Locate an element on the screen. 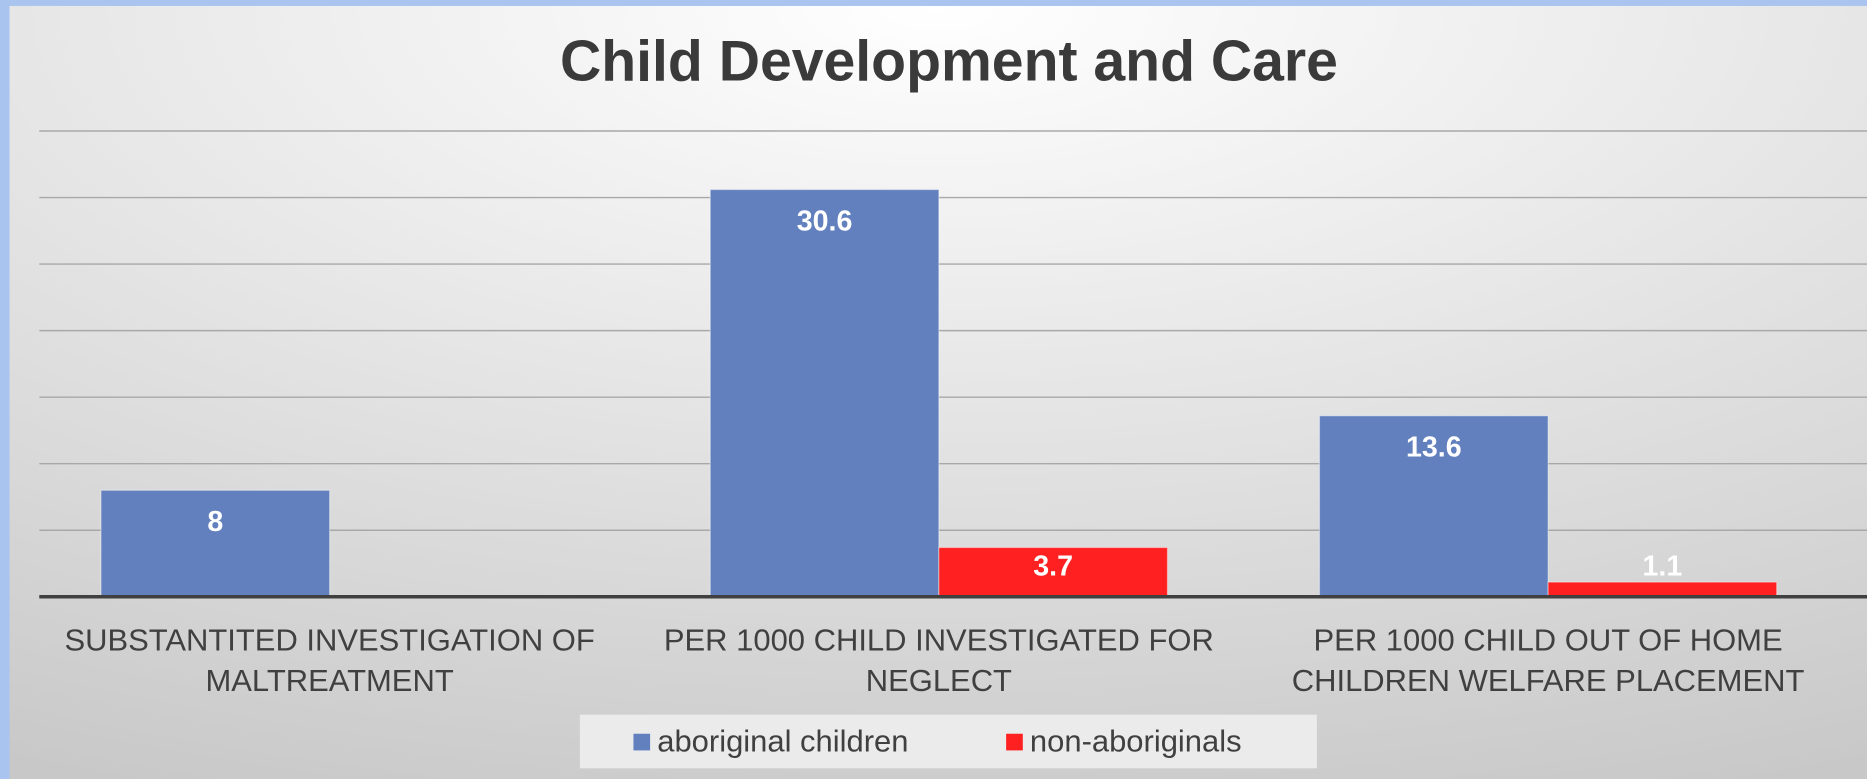 Image resolution: width=1867 pixels, height=779 pixels. legend-box is located at coordinates (948, 741).